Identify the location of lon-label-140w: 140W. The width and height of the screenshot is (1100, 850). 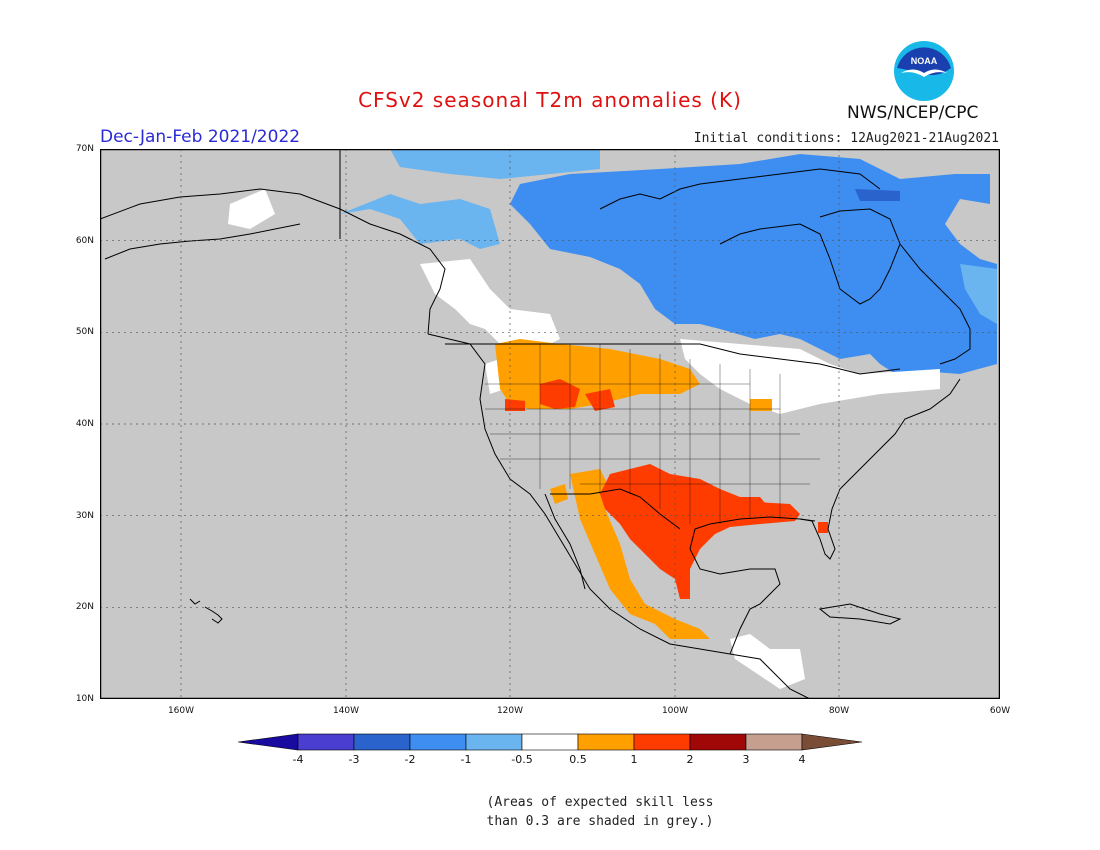
(346, 711).